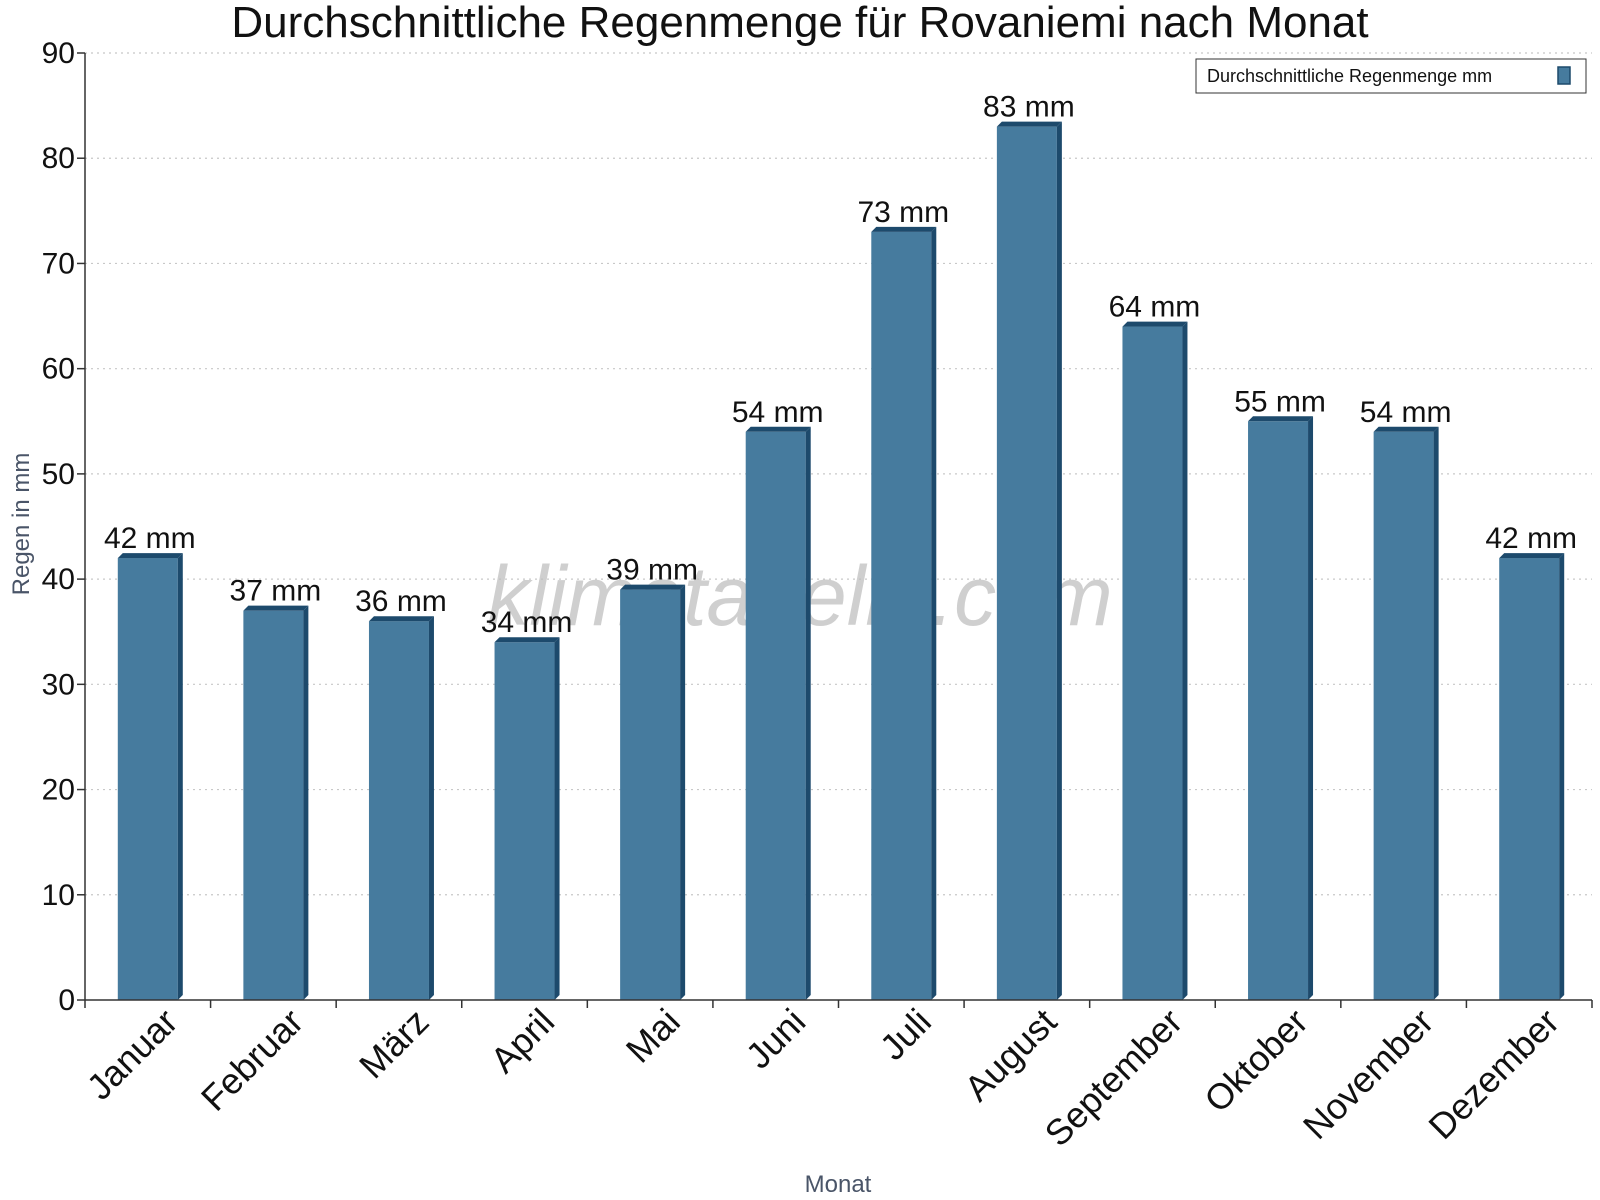 The height and width of the screenshot is (1200, 1600). What do you see at coordinates (58, 369) in the screenshot?
I see `y-tick-label: 60` at bounding box center [58, 369].